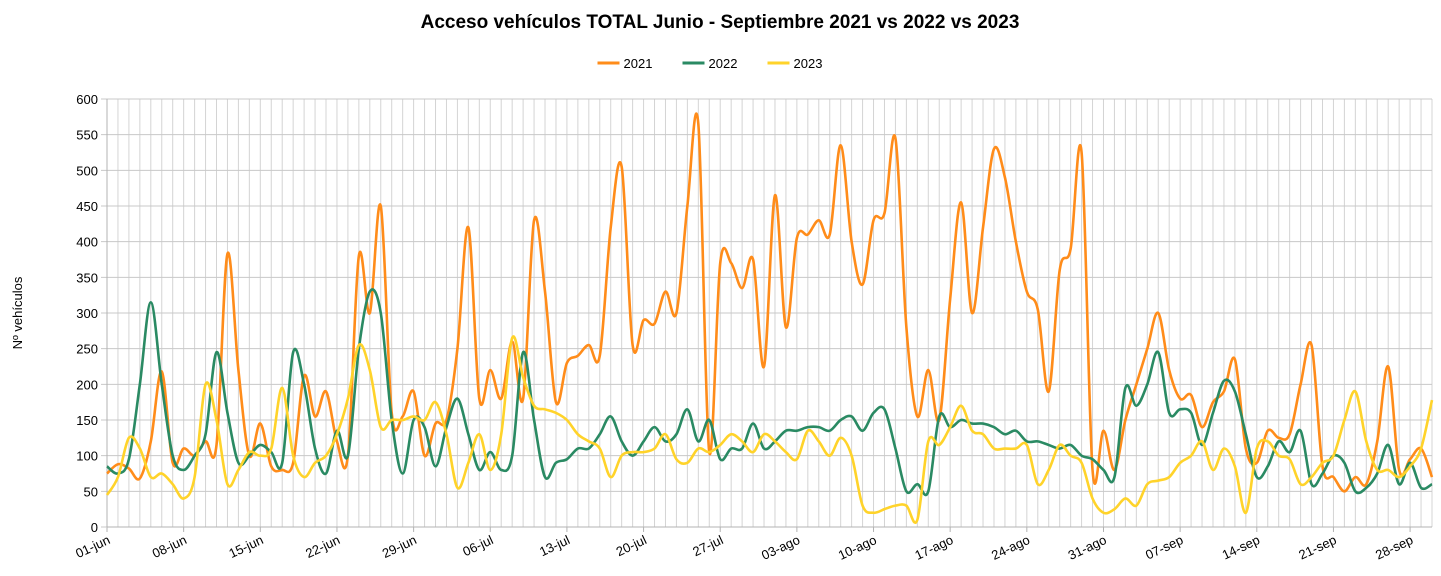 The height and width of the screenshot is (576, 1441). Describe the element at coordinates (17, 312) in the screenshot. I see `y-axis-label: Nº vehículos` at that location.